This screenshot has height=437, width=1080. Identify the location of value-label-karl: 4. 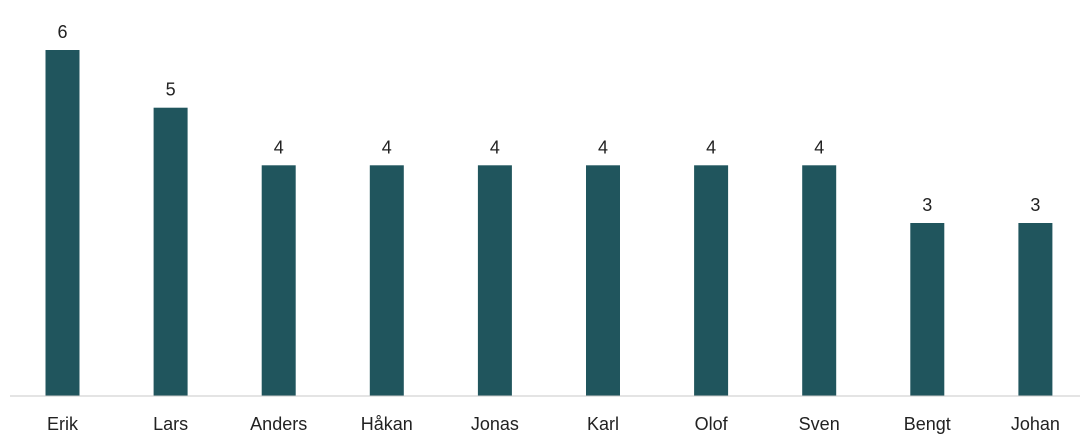
(603, 147).